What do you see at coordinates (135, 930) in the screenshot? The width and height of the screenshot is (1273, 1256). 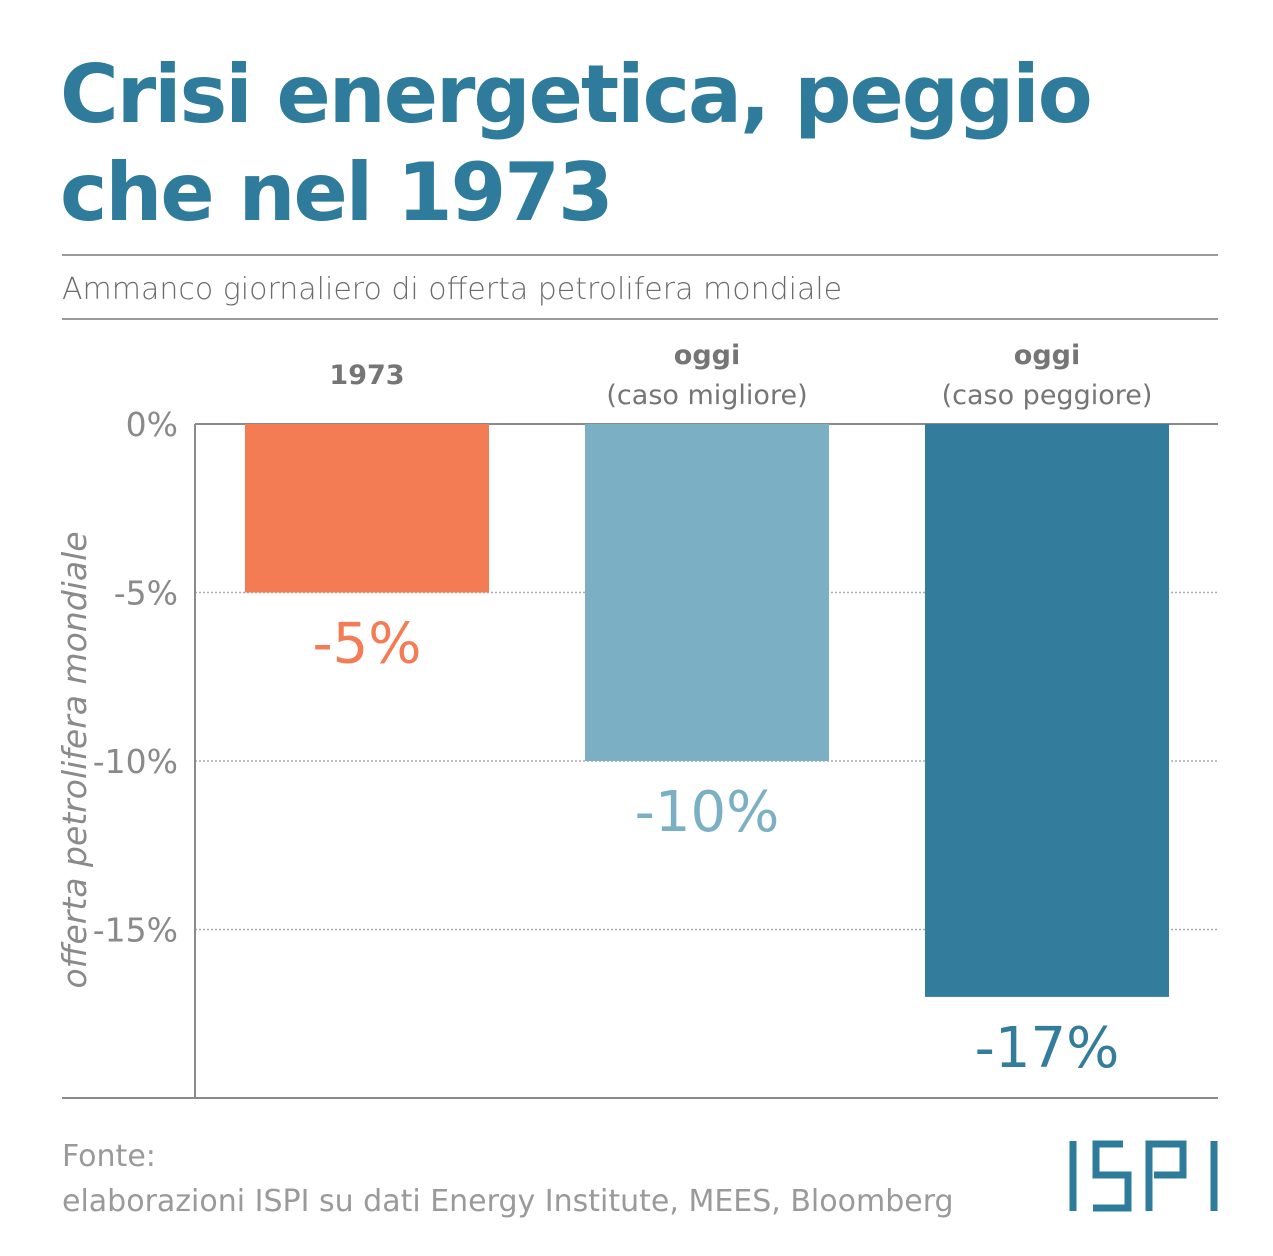 I see `y-tick-label: -15%` at bounding box center [135, 930].